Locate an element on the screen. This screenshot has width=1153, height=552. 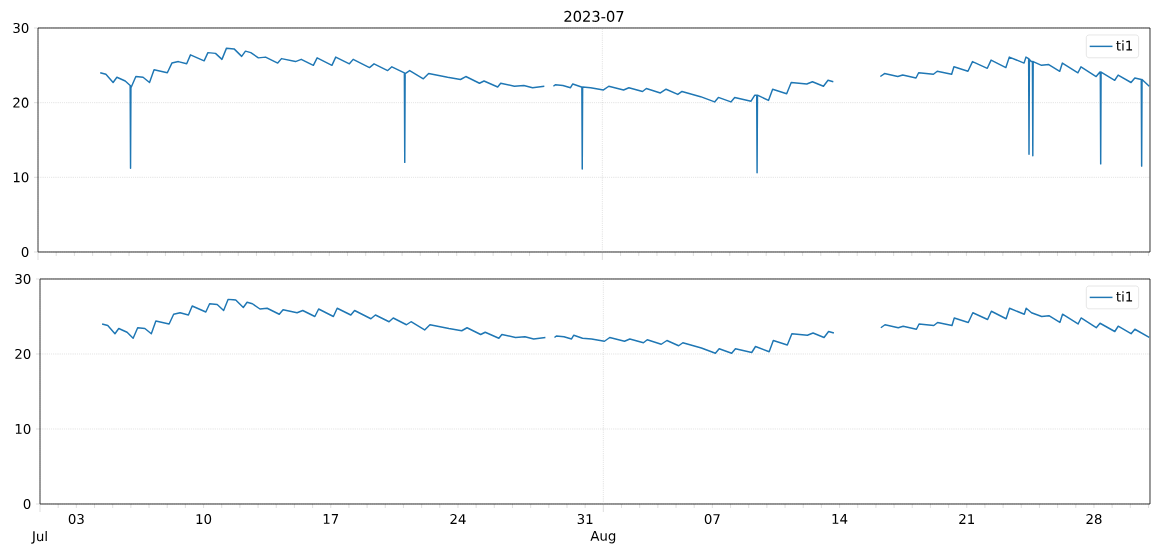
x-tick-label: 10 is located at coordinates (204, 519).